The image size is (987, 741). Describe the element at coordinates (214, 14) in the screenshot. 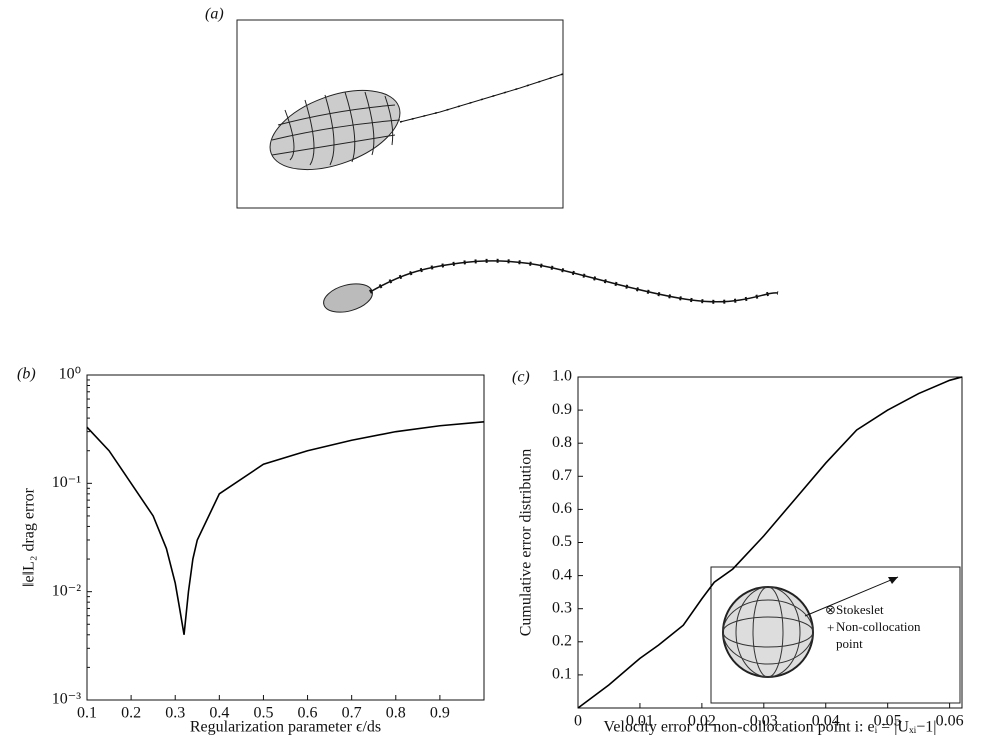

I see `panel-label: (a)` at that location.